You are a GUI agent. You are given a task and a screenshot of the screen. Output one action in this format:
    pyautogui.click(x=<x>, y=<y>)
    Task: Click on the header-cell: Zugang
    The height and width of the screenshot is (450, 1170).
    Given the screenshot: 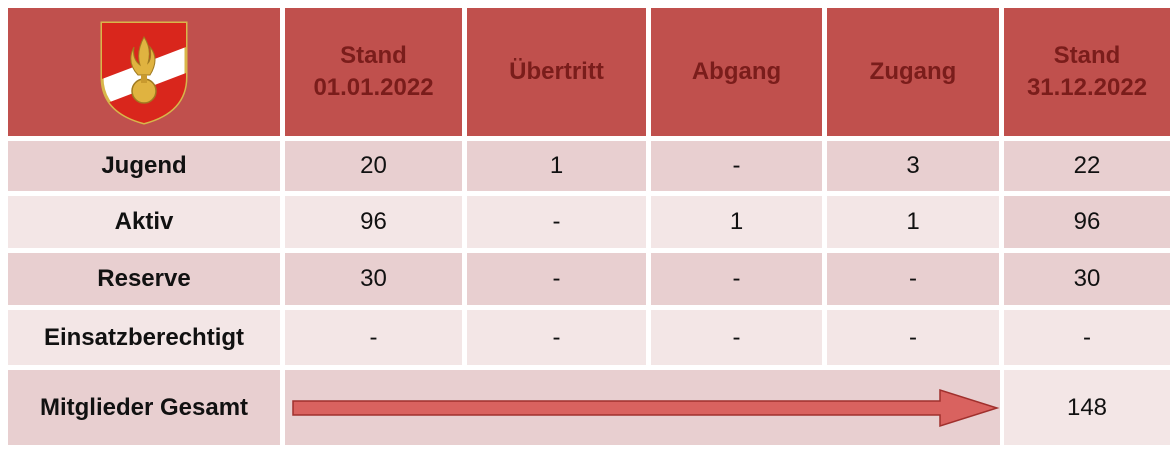 What is the action you would take?
    pyautogui.click(x=913, y=72)
    